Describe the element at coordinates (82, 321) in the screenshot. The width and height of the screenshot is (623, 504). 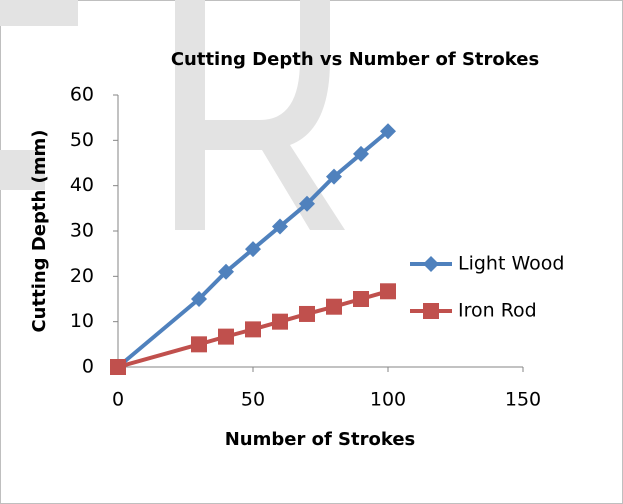
I see `y-tick-label: 10` at that location.